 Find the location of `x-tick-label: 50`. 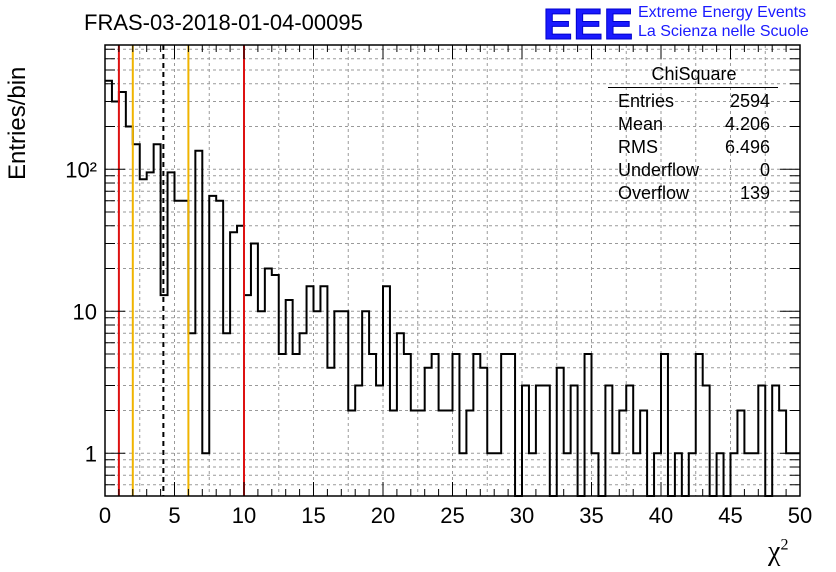

x-tick-label: 50 is located at coordinates (800, 515).